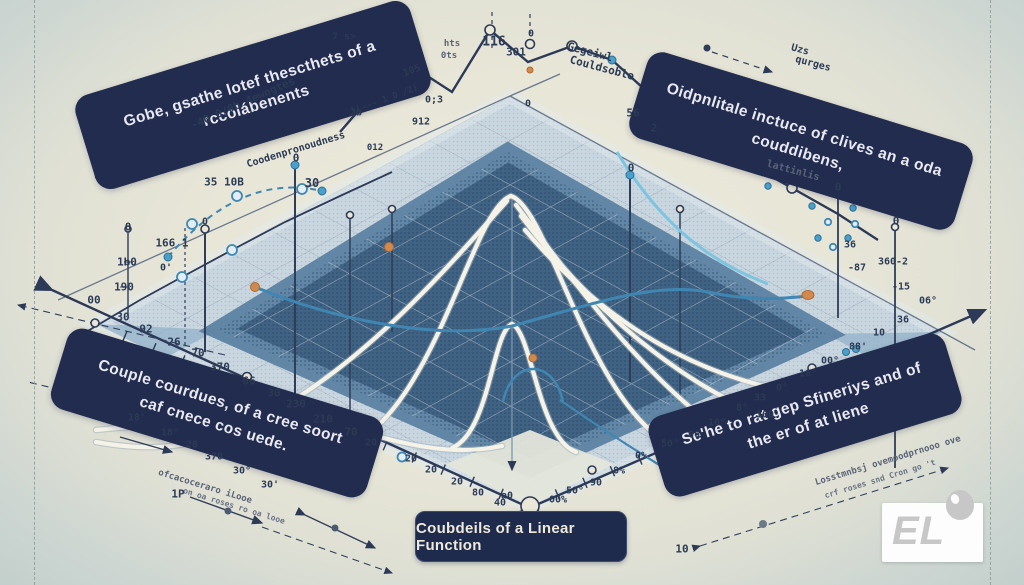  I want to click on logo-balloon-icon, so click(960, 505).